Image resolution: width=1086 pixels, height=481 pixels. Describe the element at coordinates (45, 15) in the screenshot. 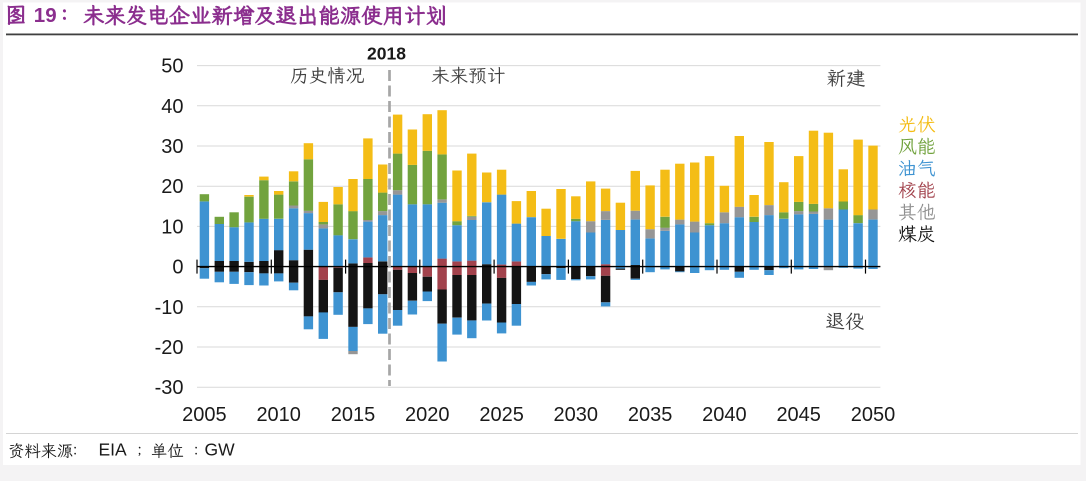

I see `svg-text: 19` at that location.